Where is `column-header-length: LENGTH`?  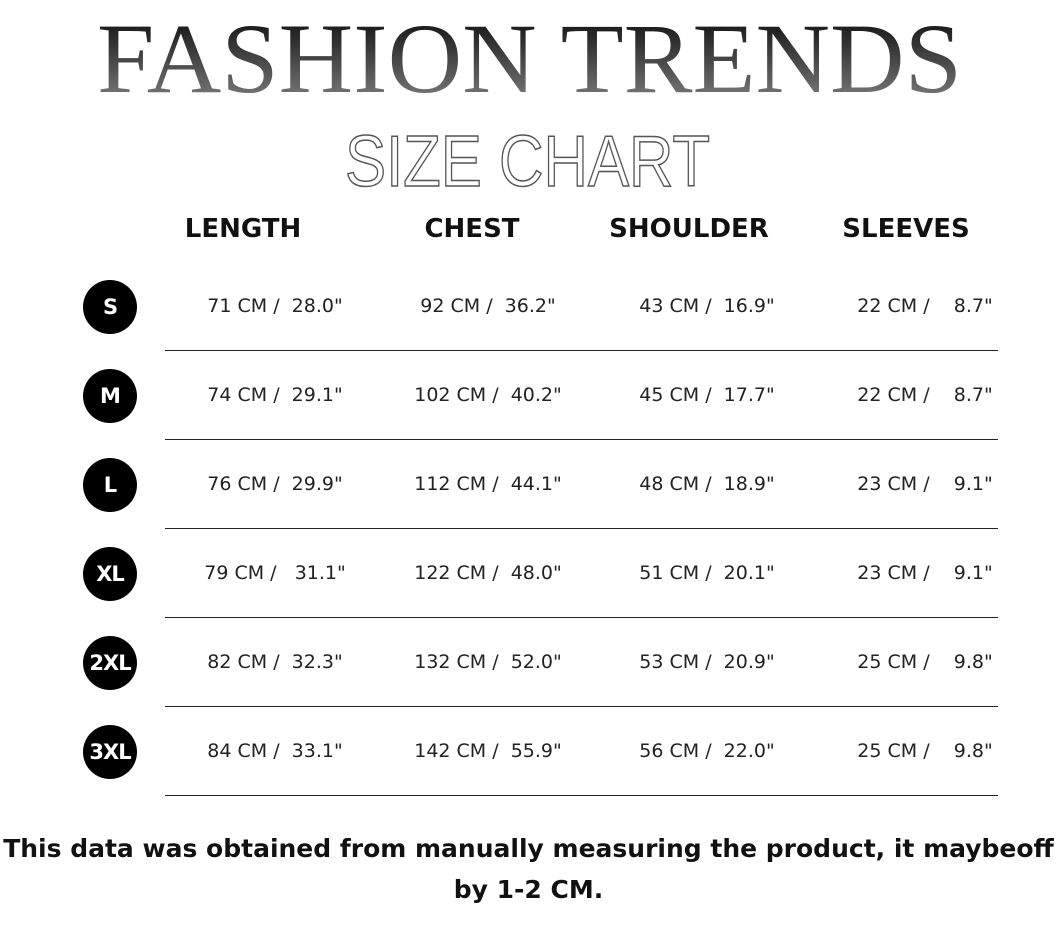 column-header-length: LENGTH is located at coordinates (243, 229).